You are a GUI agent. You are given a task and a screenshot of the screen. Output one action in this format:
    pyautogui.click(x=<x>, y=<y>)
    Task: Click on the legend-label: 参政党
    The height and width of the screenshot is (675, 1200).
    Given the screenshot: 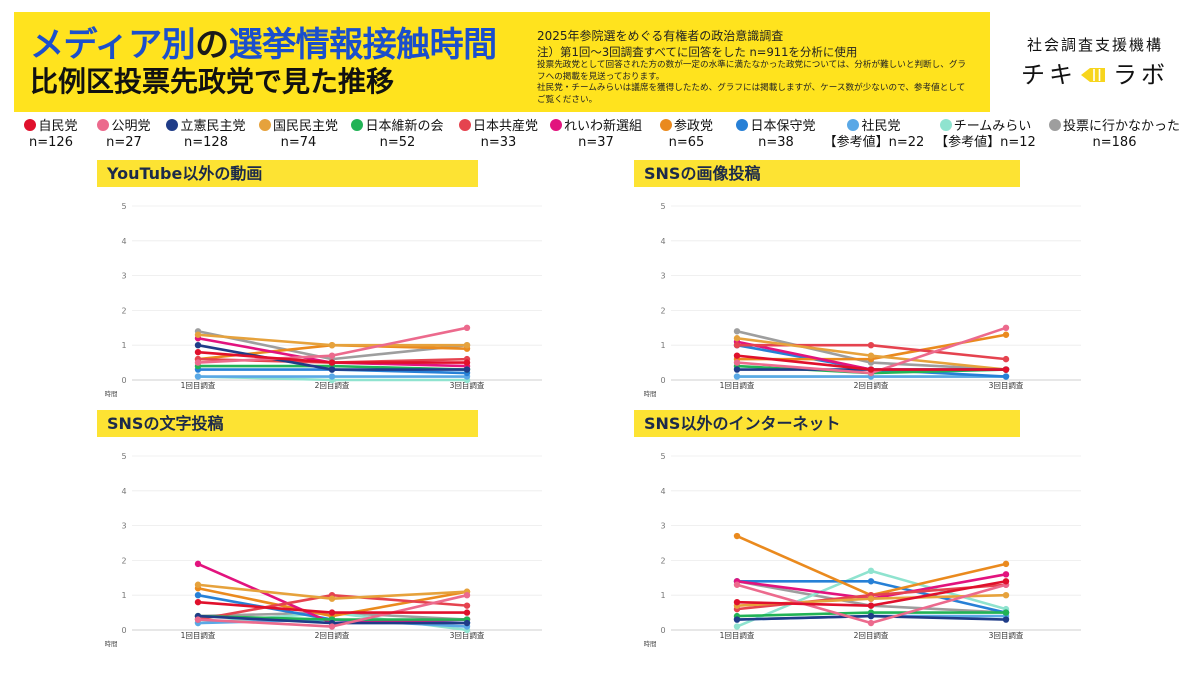 What is the action you would take?
    pyautogui.click(x=693, y=126)
    